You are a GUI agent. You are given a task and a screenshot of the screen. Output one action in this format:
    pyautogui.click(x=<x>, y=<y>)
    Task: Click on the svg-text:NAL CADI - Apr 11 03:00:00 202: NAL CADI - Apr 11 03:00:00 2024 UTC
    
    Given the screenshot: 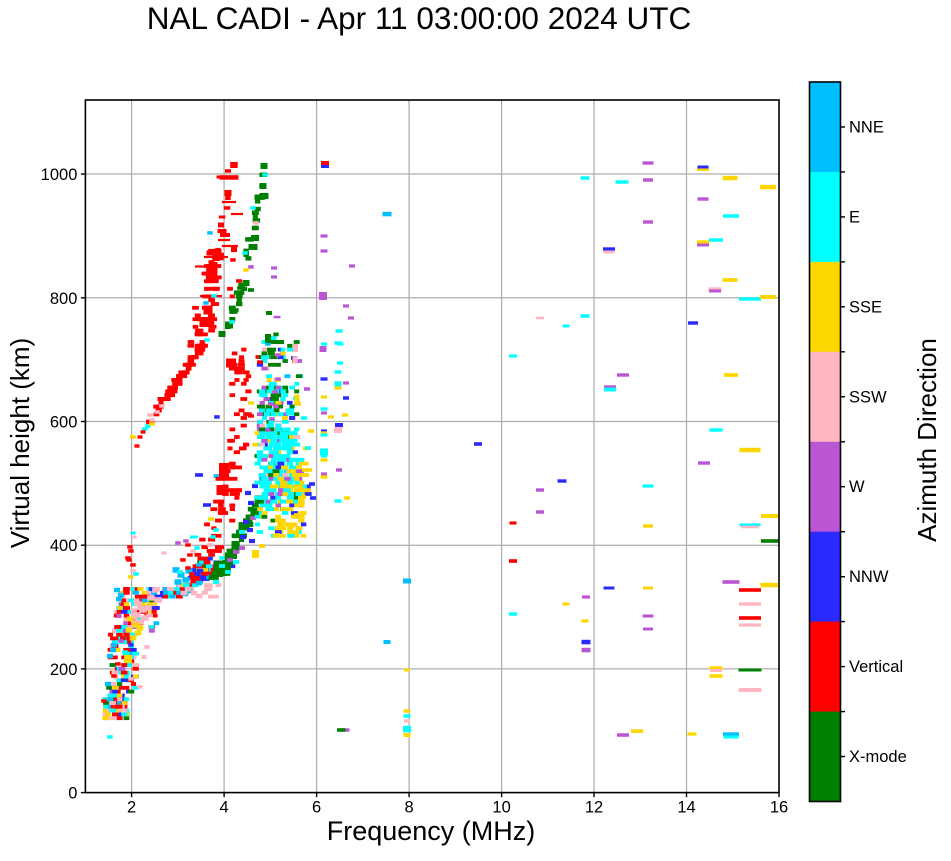 What is the action you would take?
    pyautogui.click(x=419, y=18)
    